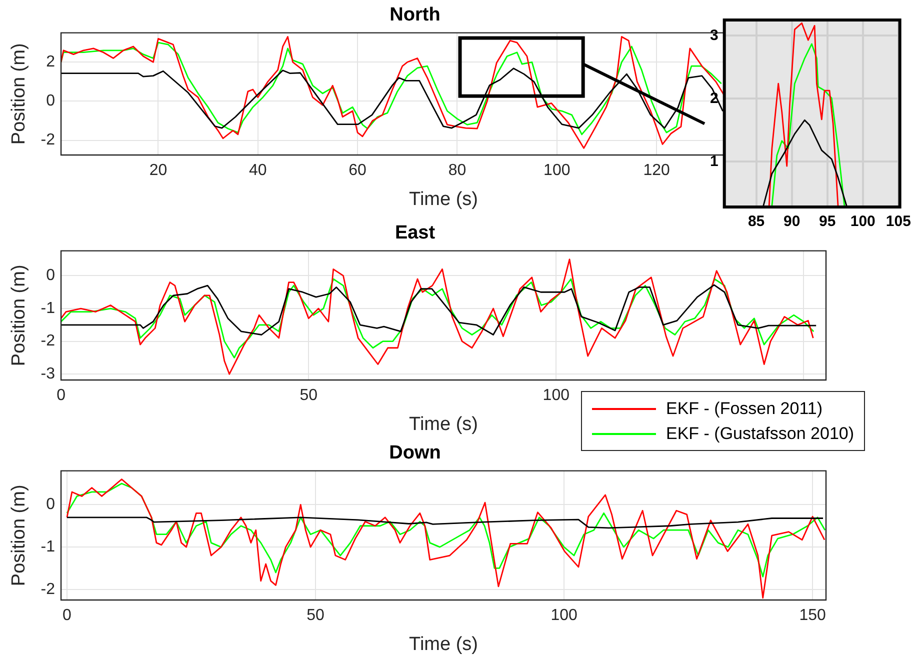  Describe the element at coordinates (67, 615) in the screenshot. I see `x-tick-label: 0` at that location.